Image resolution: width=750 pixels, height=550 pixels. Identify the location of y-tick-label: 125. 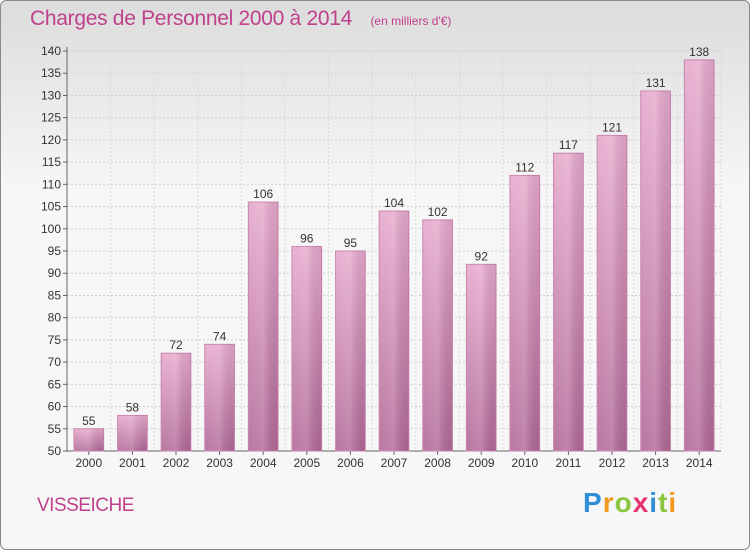
(51, 118).